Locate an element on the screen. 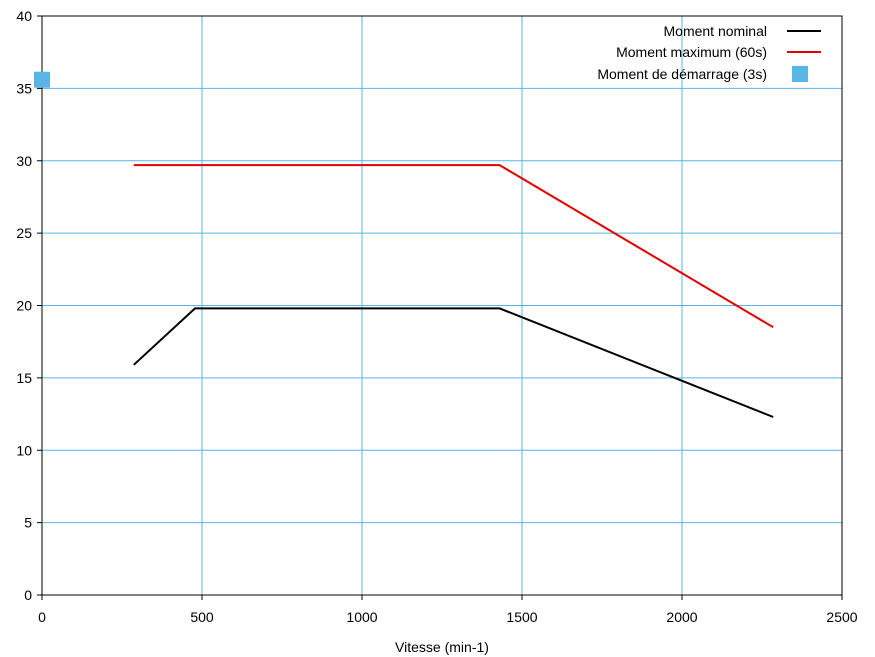  legend-label-1: Moment maximum (60s) is located at coordinates (691, 52).